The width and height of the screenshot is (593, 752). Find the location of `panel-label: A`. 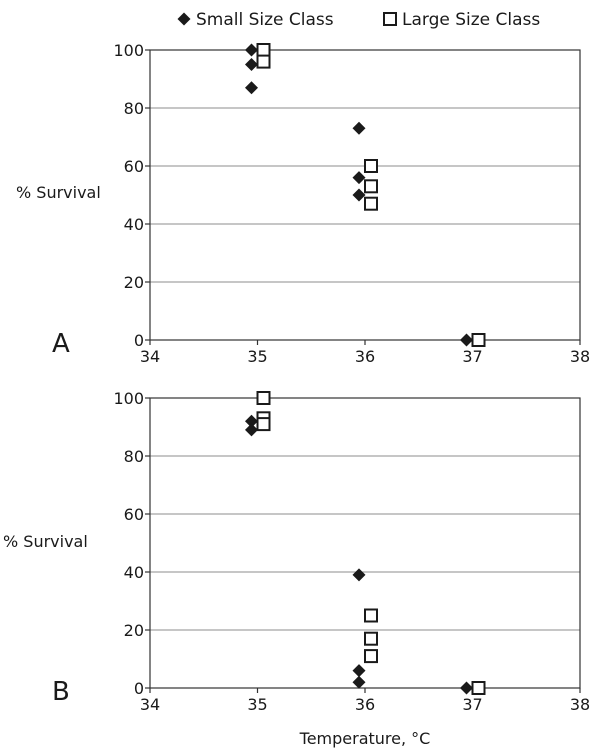

panel-label: A is located at coordinates (61, 344).